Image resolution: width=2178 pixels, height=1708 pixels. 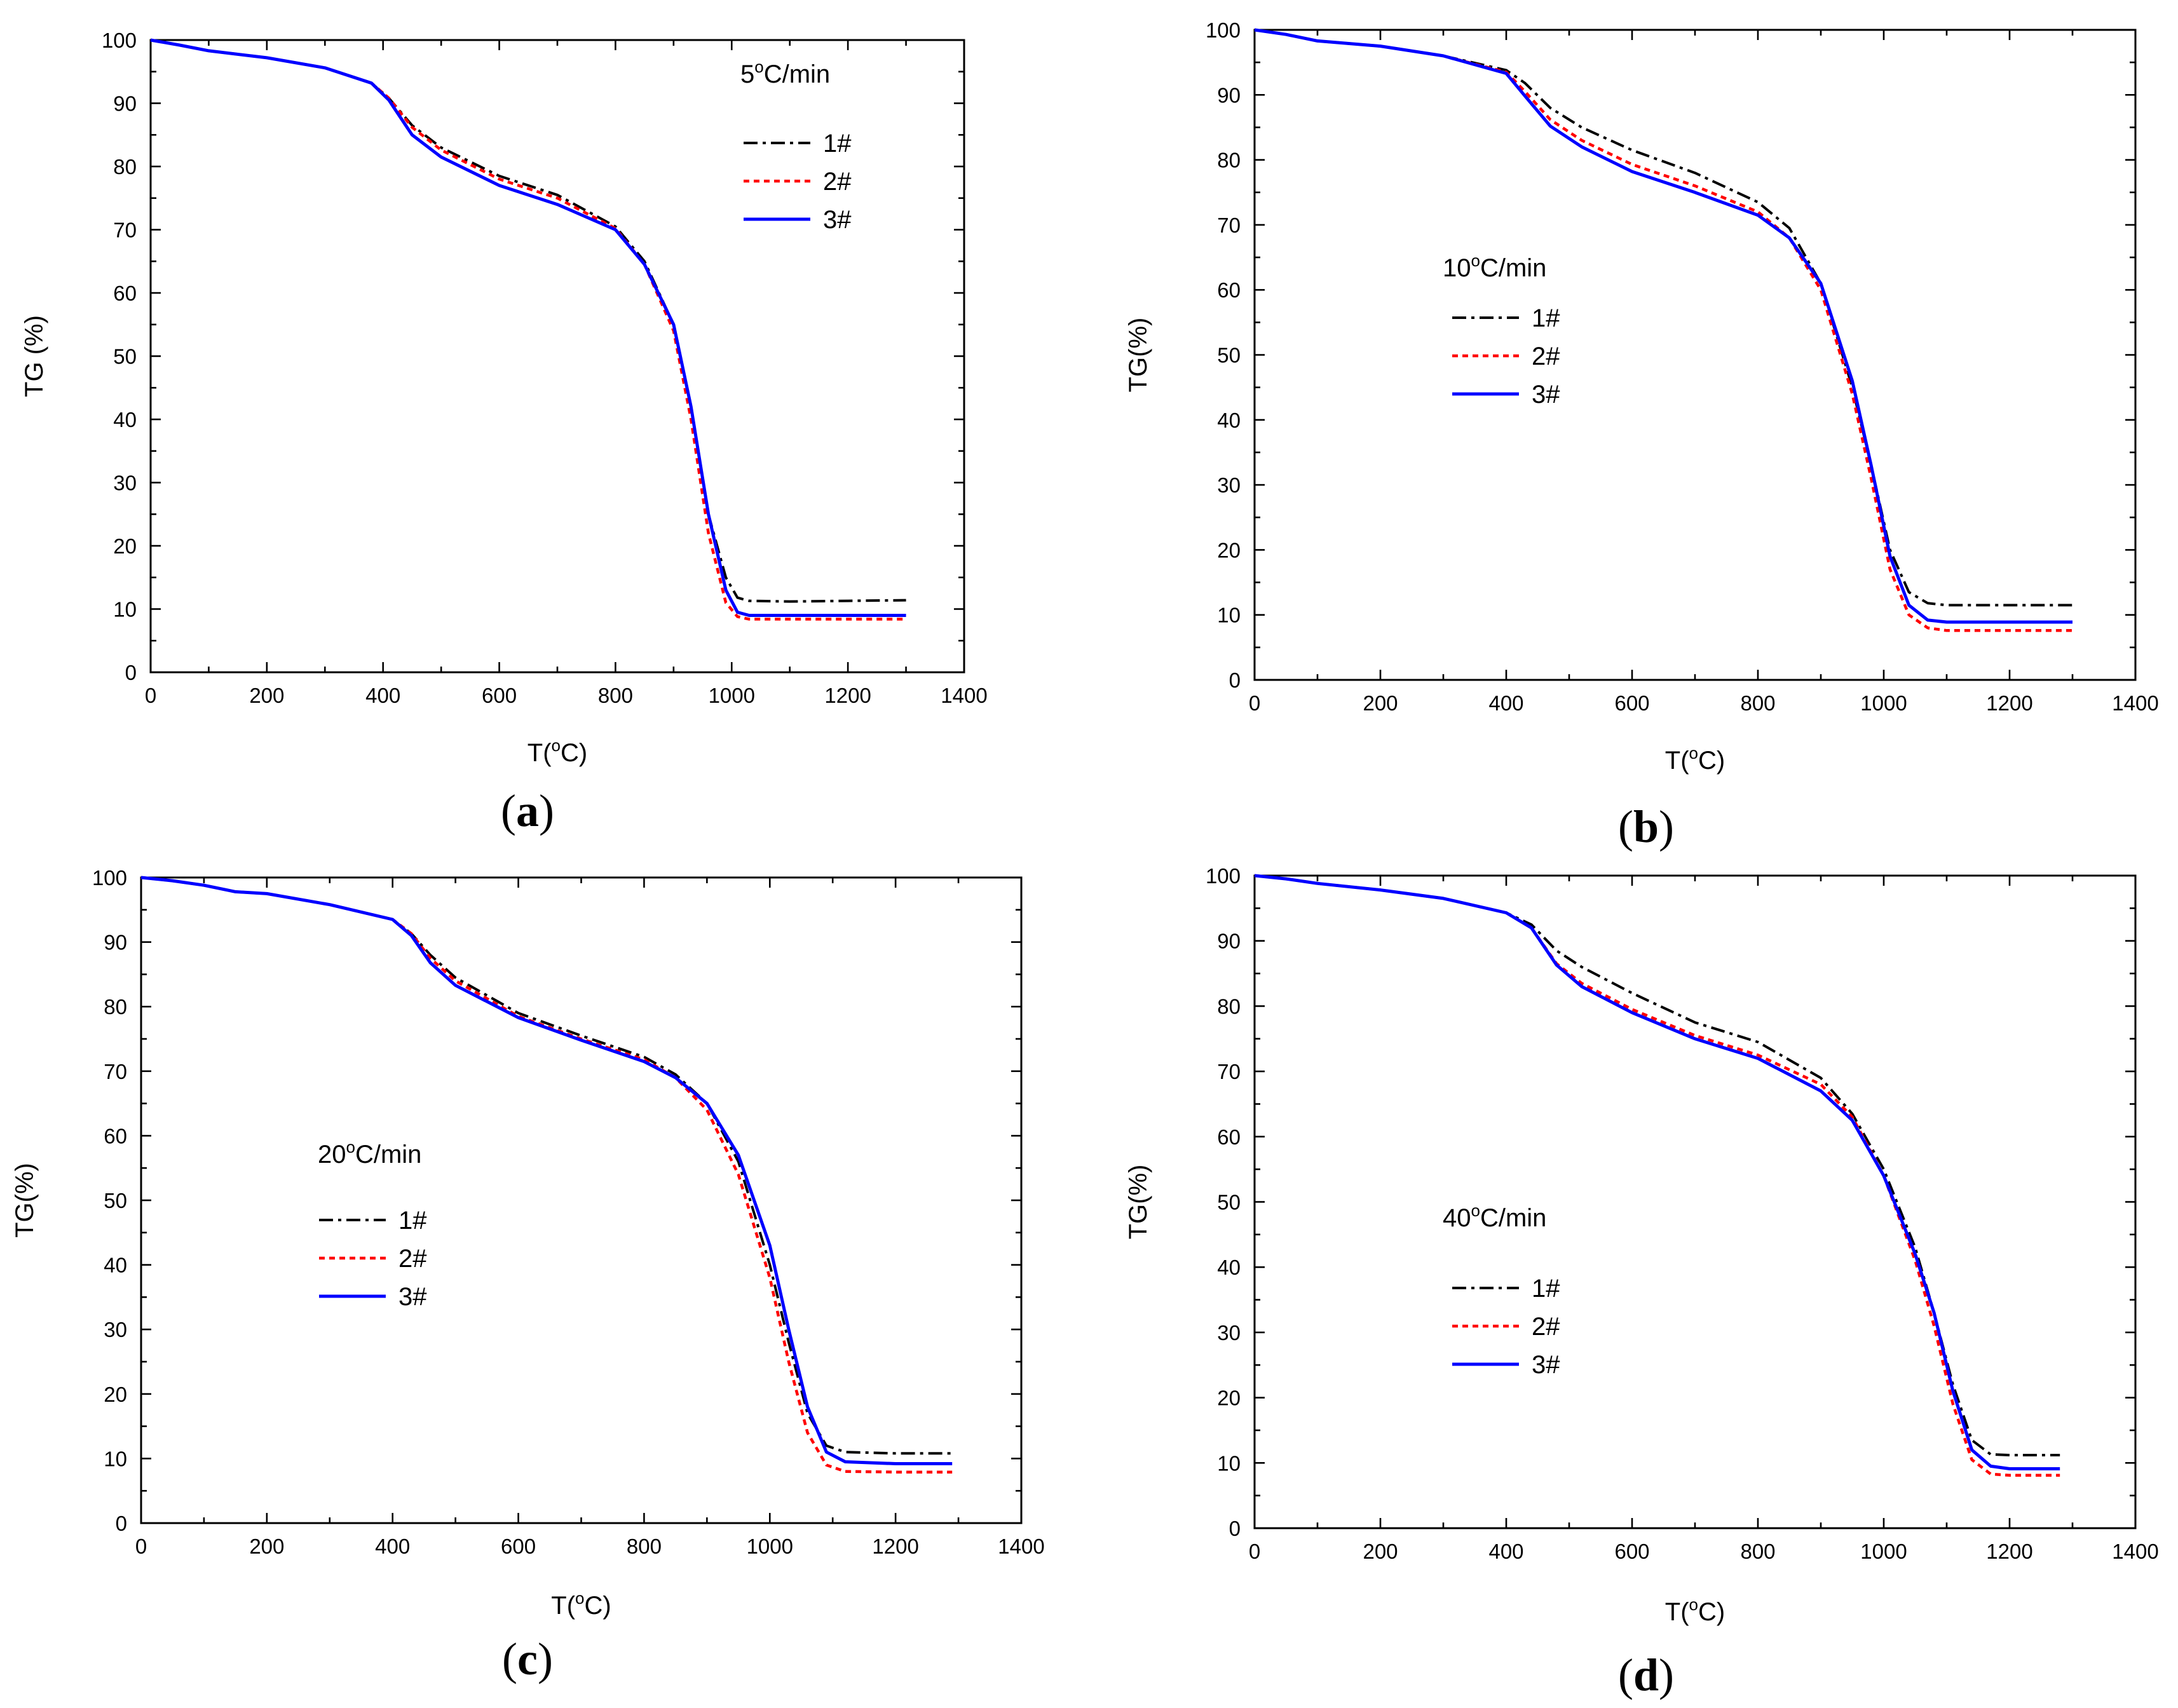 What do you see at coordinates (785, 72) in the screenshot?
I see `heating-rate-annotation: 5oC/min` at bounding box center [785, 72].